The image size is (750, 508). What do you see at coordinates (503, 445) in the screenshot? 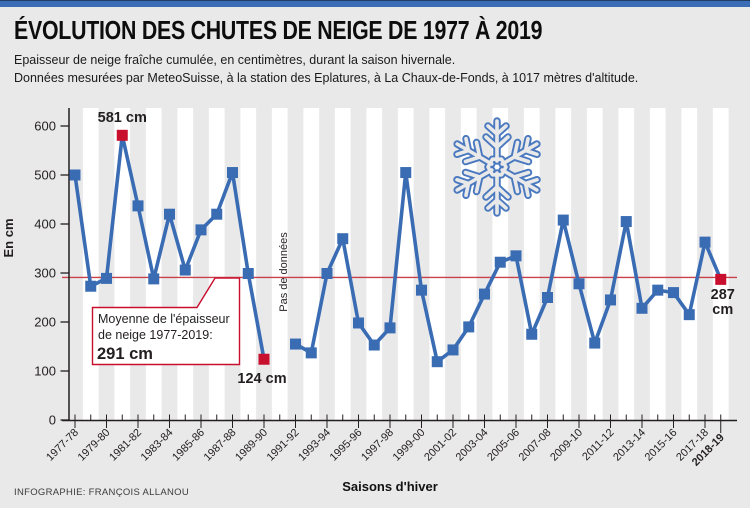
I see `svg-text: 2005-06` at bounding box center [503, 445].